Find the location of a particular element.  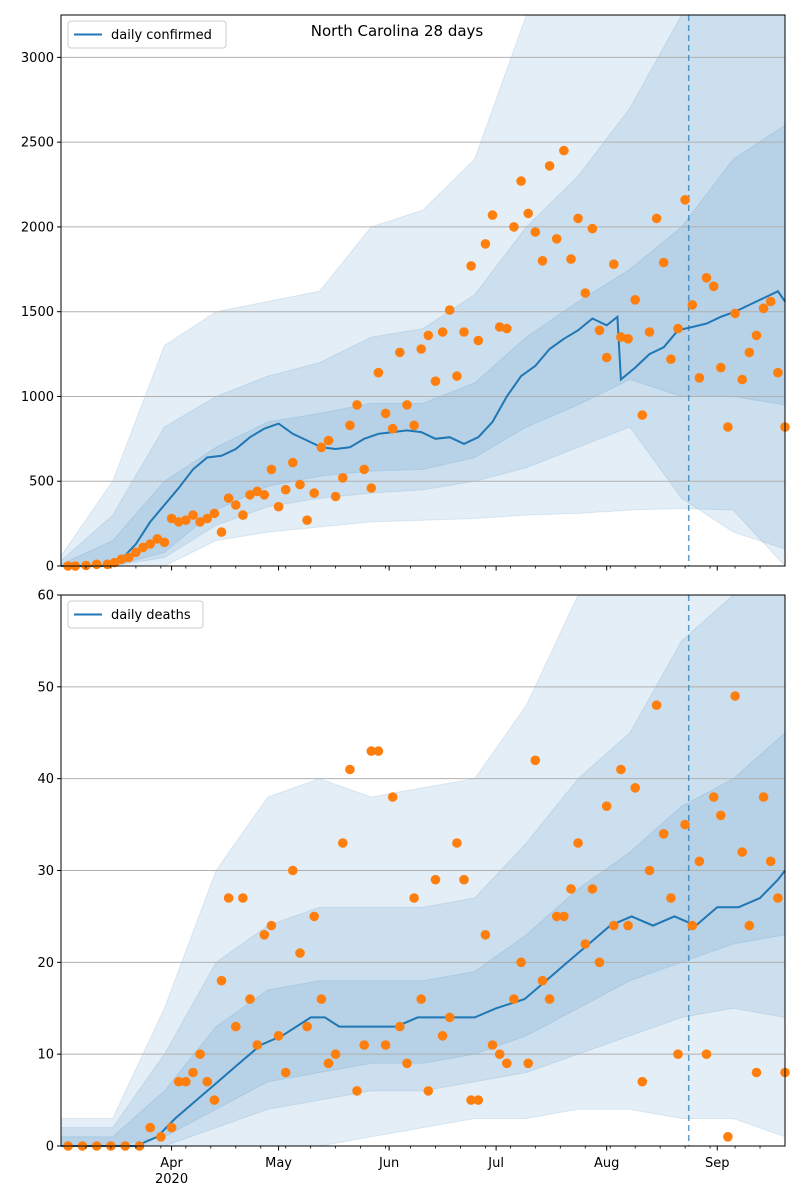

deaths-y-axis: 0 10 20 30 40 50 60 is located at coordinates (49, 872).